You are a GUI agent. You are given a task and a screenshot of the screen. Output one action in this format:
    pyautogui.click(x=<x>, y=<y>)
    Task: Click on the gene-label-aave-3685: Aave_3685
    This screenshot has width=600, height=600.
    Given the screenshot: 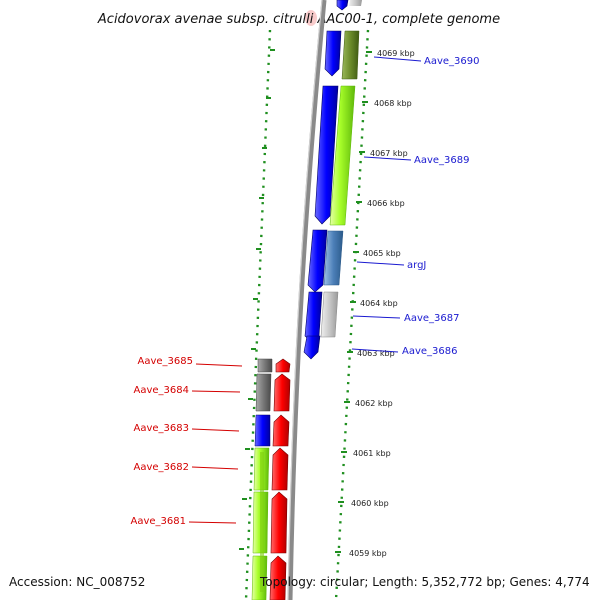 What is the action you would take?
    pyautogui.click(x=166, y=361)
    